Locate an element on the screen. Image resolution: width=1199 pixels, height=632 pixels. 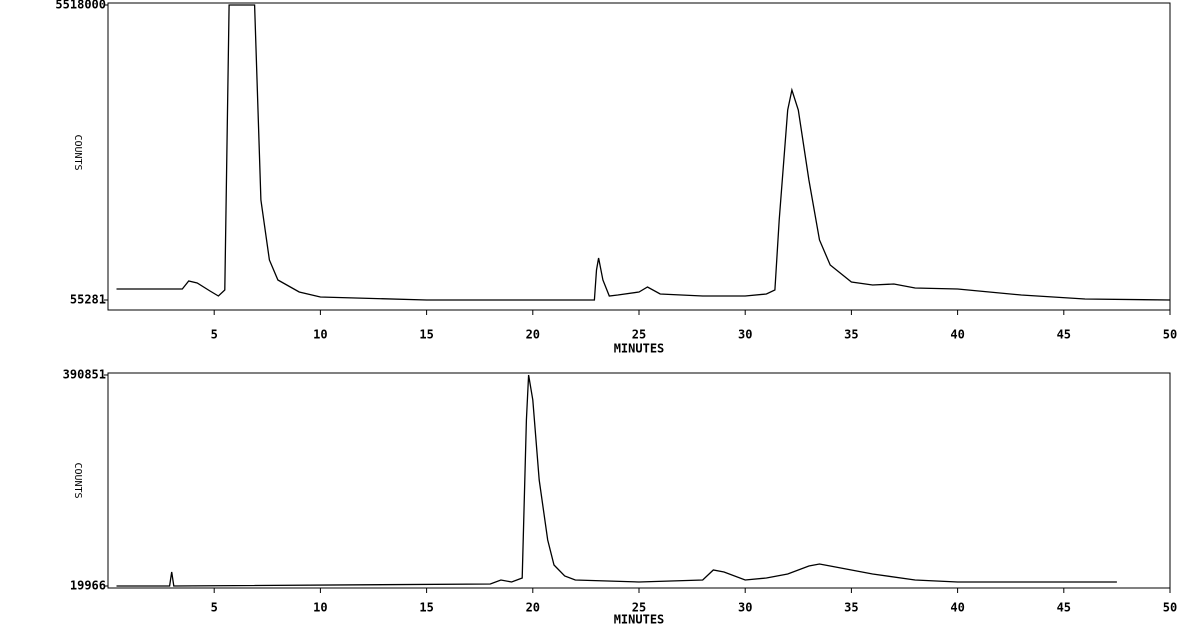
y-tick-label: 390851 is located at coordinates (84, 375).